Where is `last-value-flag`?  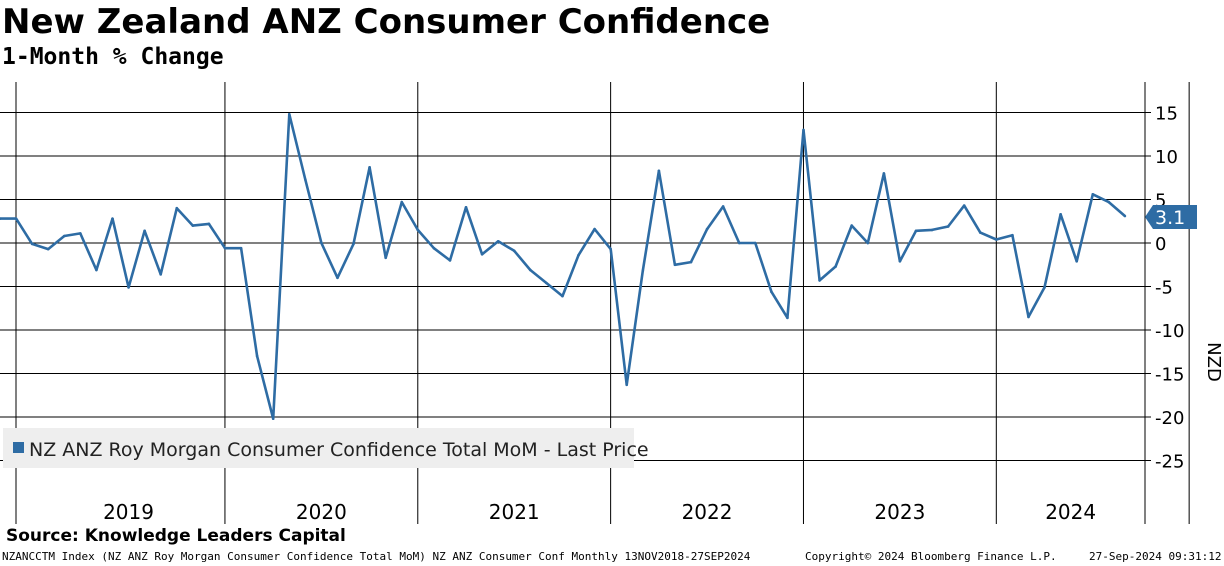
last-value-flag is located at coordinates (1171, 217).